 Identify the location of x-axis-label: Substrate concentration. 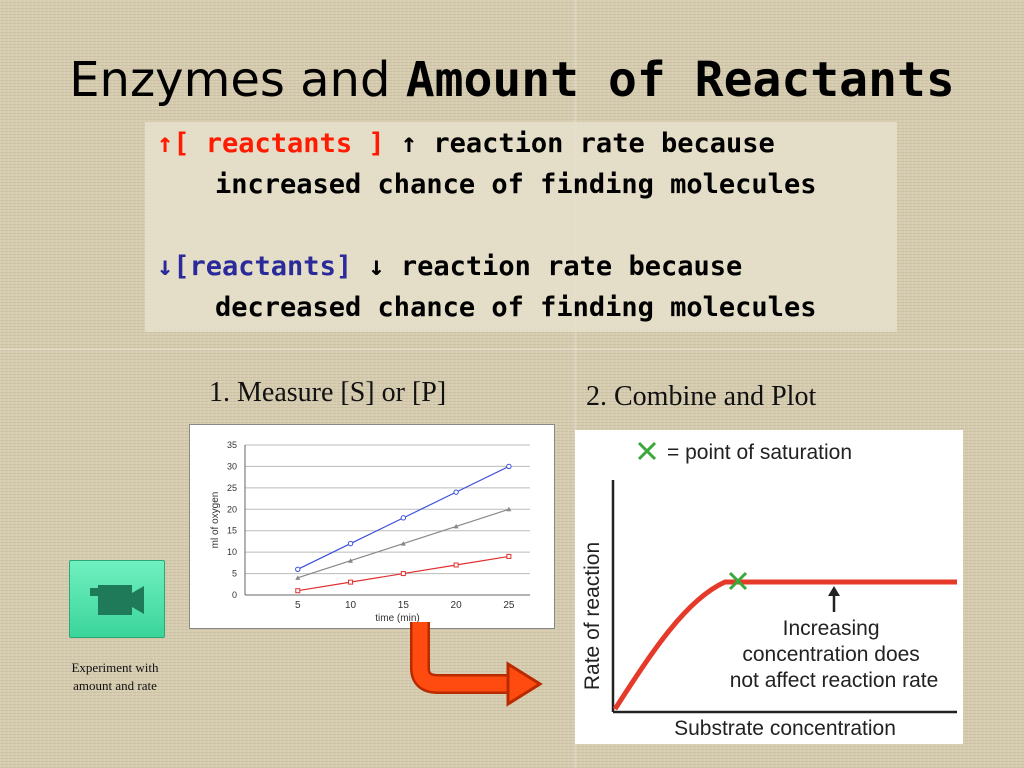
(785, 728).